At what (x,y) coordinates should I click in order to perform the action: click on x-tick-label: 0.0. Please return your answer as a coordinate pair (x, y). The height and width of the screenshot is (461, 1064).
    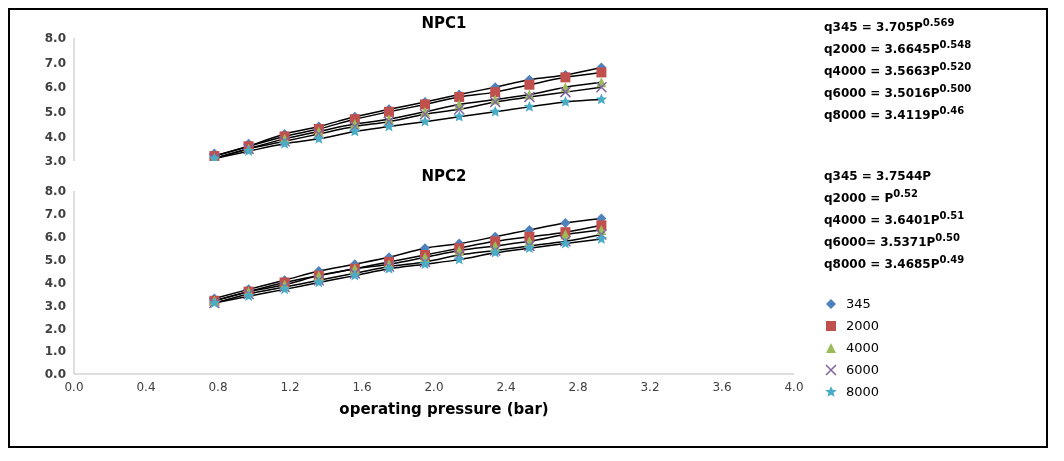
    Looking at the image, I should click on (74, 386).